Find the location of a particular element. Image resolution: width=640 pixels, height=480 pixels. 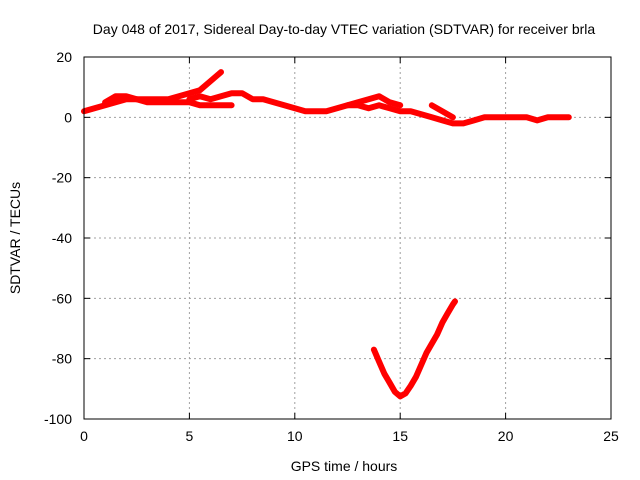

x-tick-label: 0 is located at coordinates (84, 436).